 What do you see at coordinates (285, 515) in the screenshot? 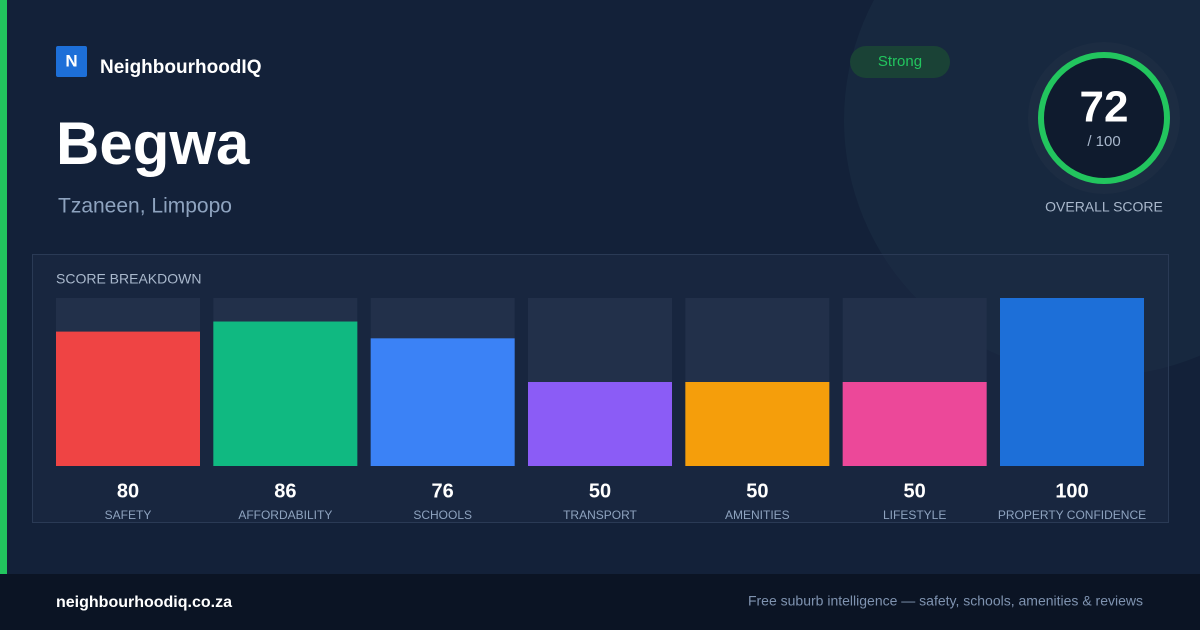
I see `bar-category: AFFORDABILITY` at bounding box center [285, 515].